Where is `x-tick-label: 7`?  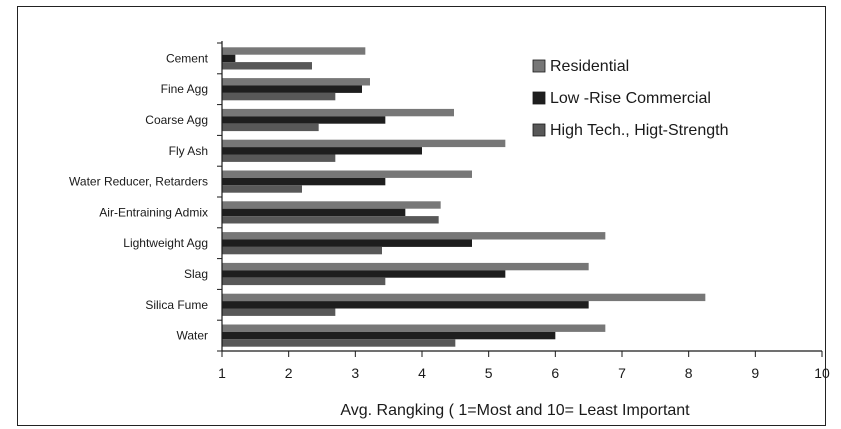
x-tick-label: 7 is located at coordinates (622, 373).